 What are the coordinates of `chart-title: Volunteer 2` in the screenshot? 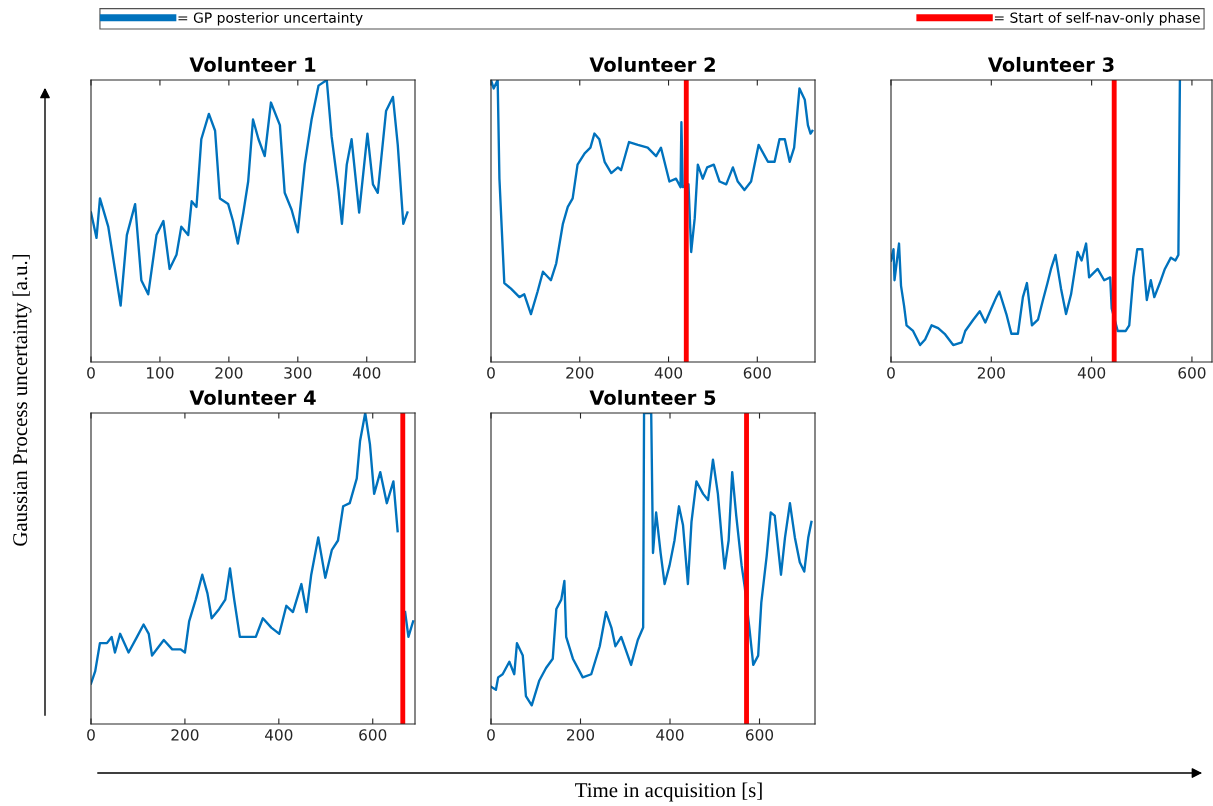 It's located at (652, 64).